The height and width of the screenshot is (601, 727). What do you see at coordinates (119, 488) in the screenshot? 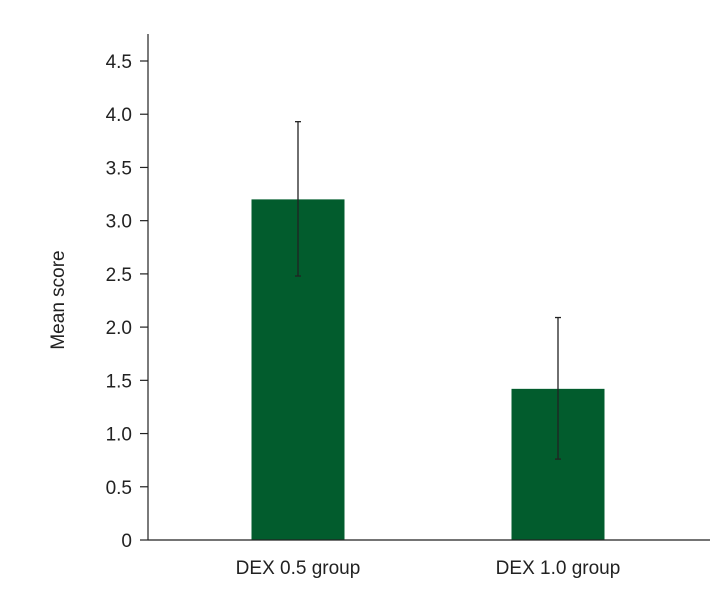
I see `y-tick-label: 0.5` at bounding box center [119, 488].